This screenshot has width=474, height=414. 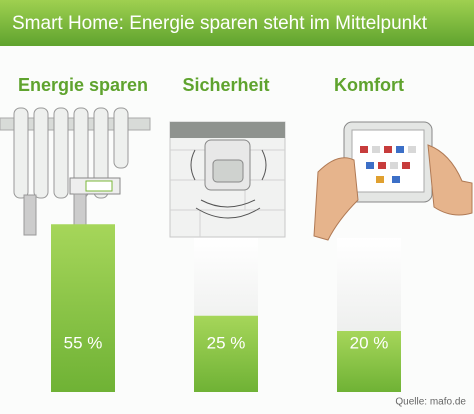 What do you see at coordinates (430, 402) in the screenshot?
I see `source-note: Quelle: mafo.de` at bounding box center [430, 402].